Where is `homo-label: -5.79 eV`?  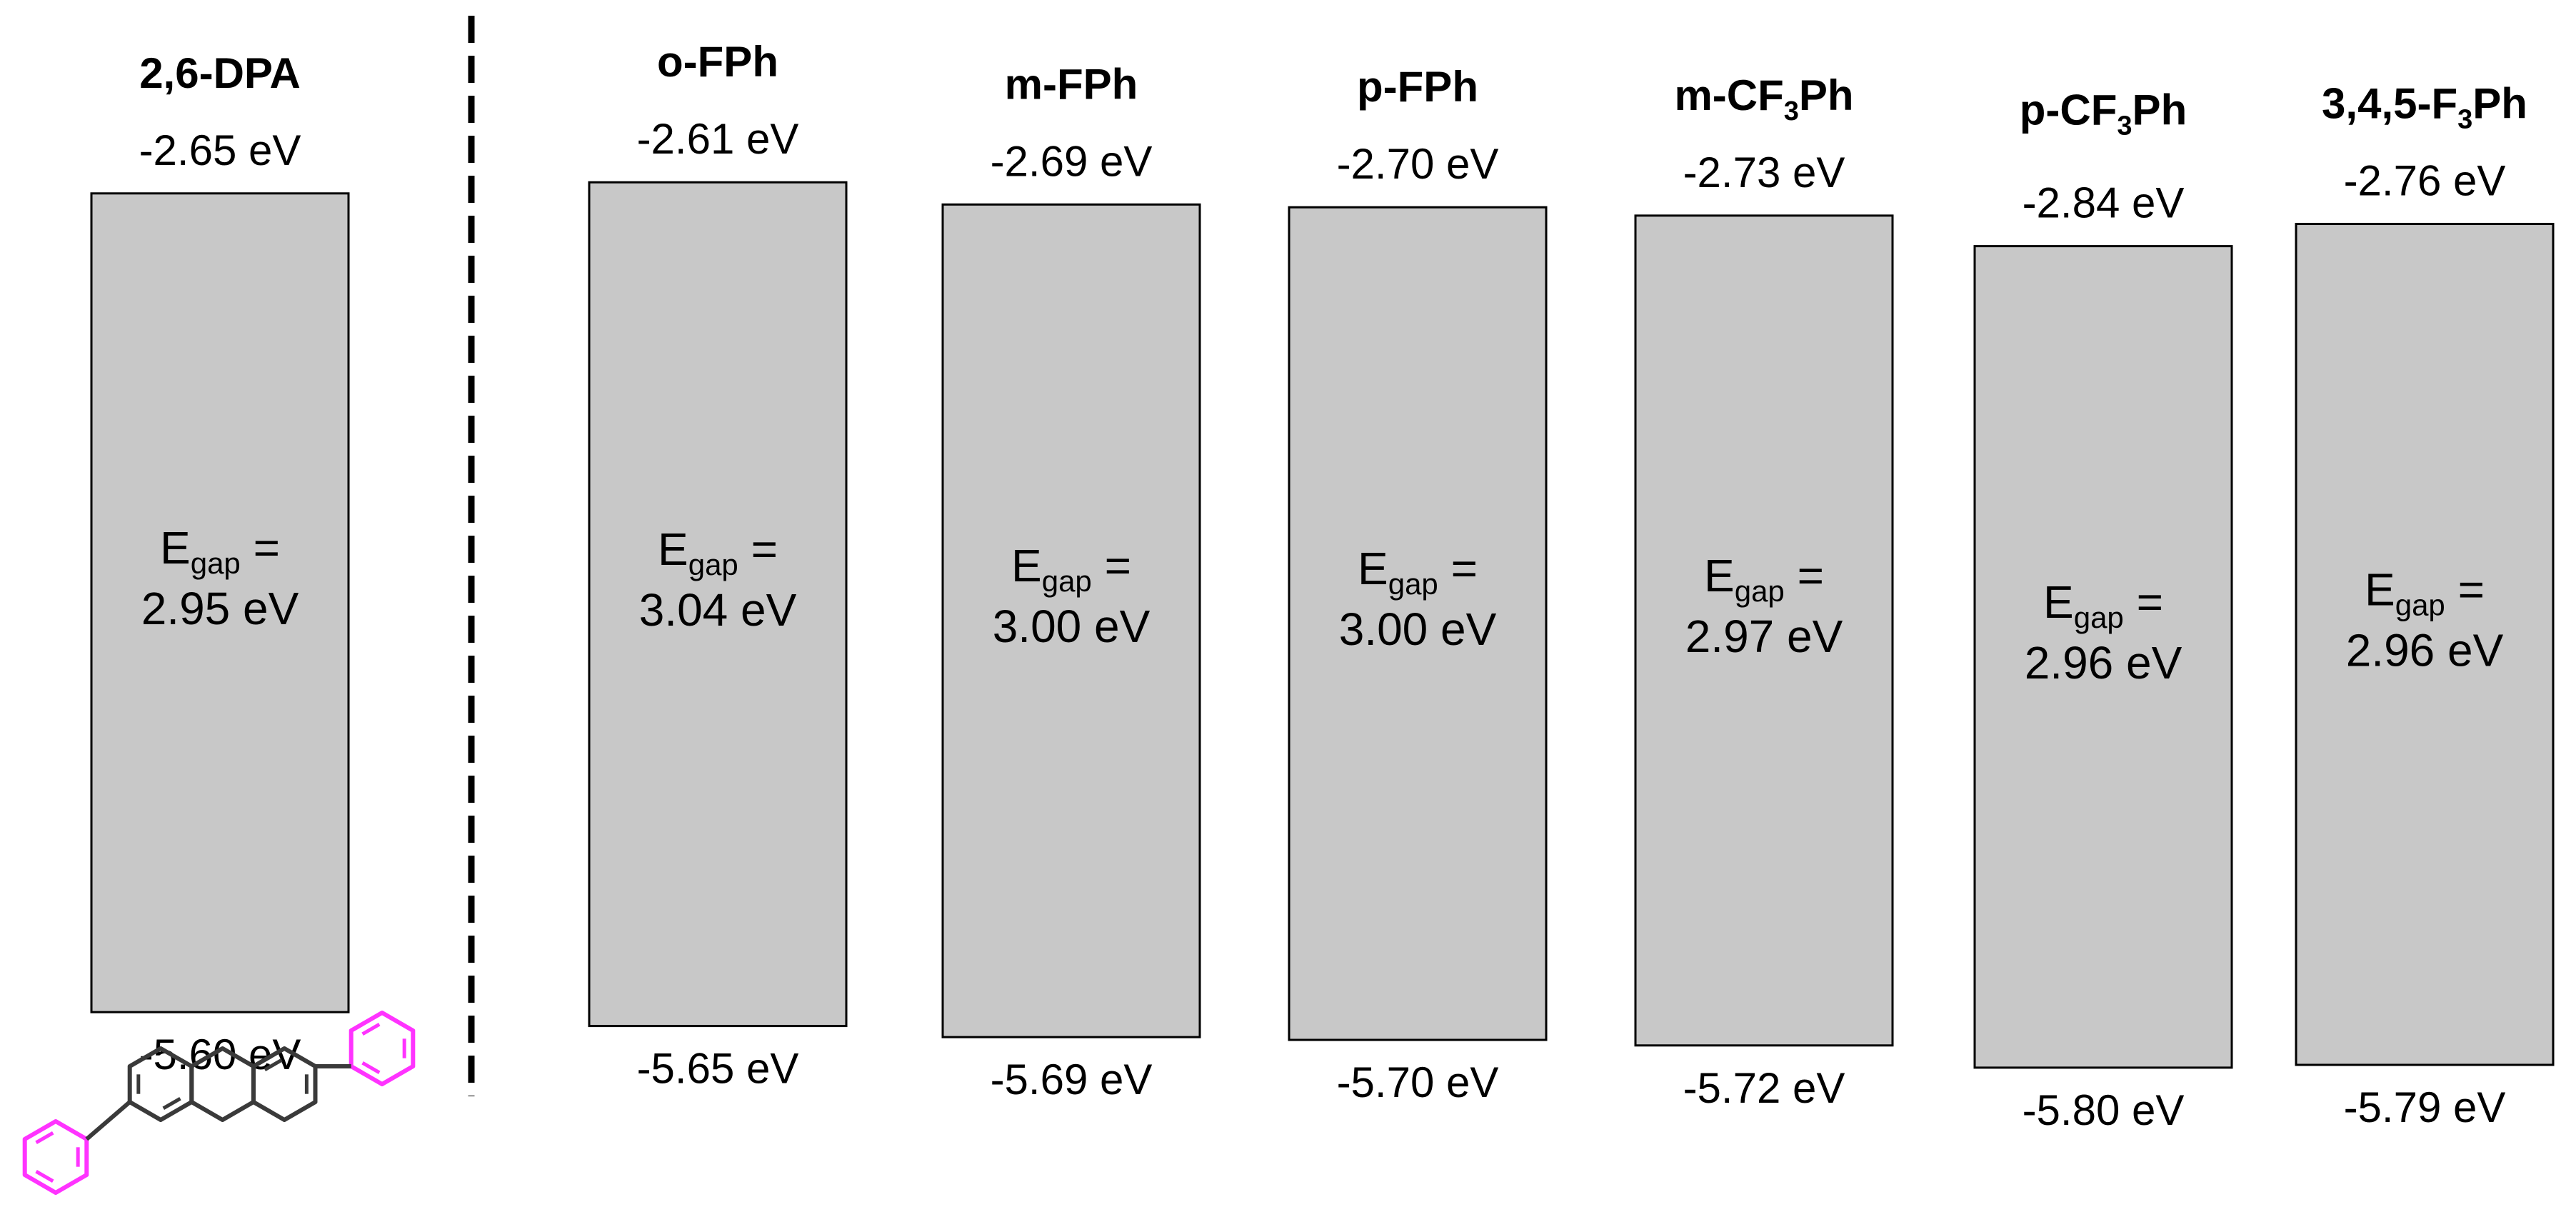
homo-label: -5.79 eV is located at coordinates (2425, 1107).